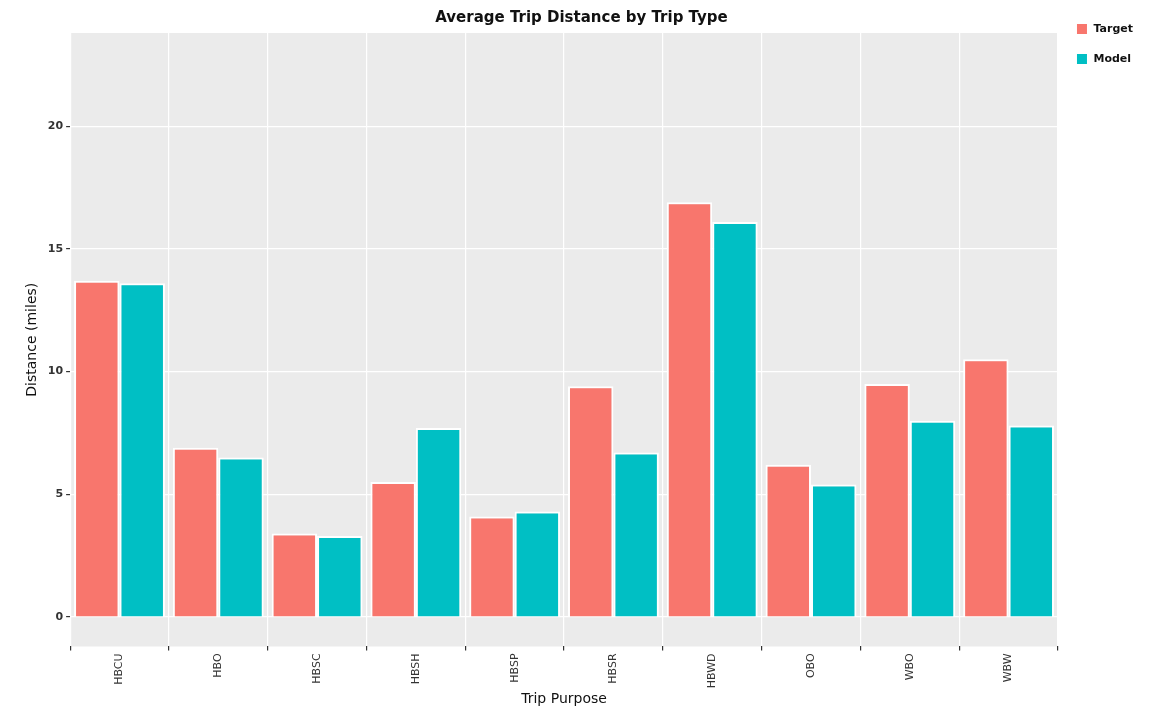 Image resolution: width=1153 pixels, height=713 pixels. I want to click on x-tick-label: HBSP, so click(514, 668).